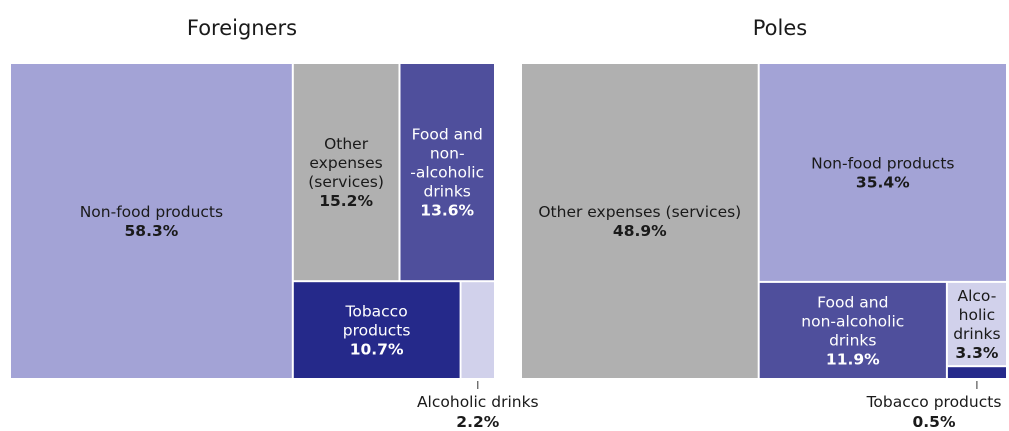 Image resolution: width=1009 pixels, height=431 pixels. I want to click on tile-label: non-alcoholic, so click(852, 321).